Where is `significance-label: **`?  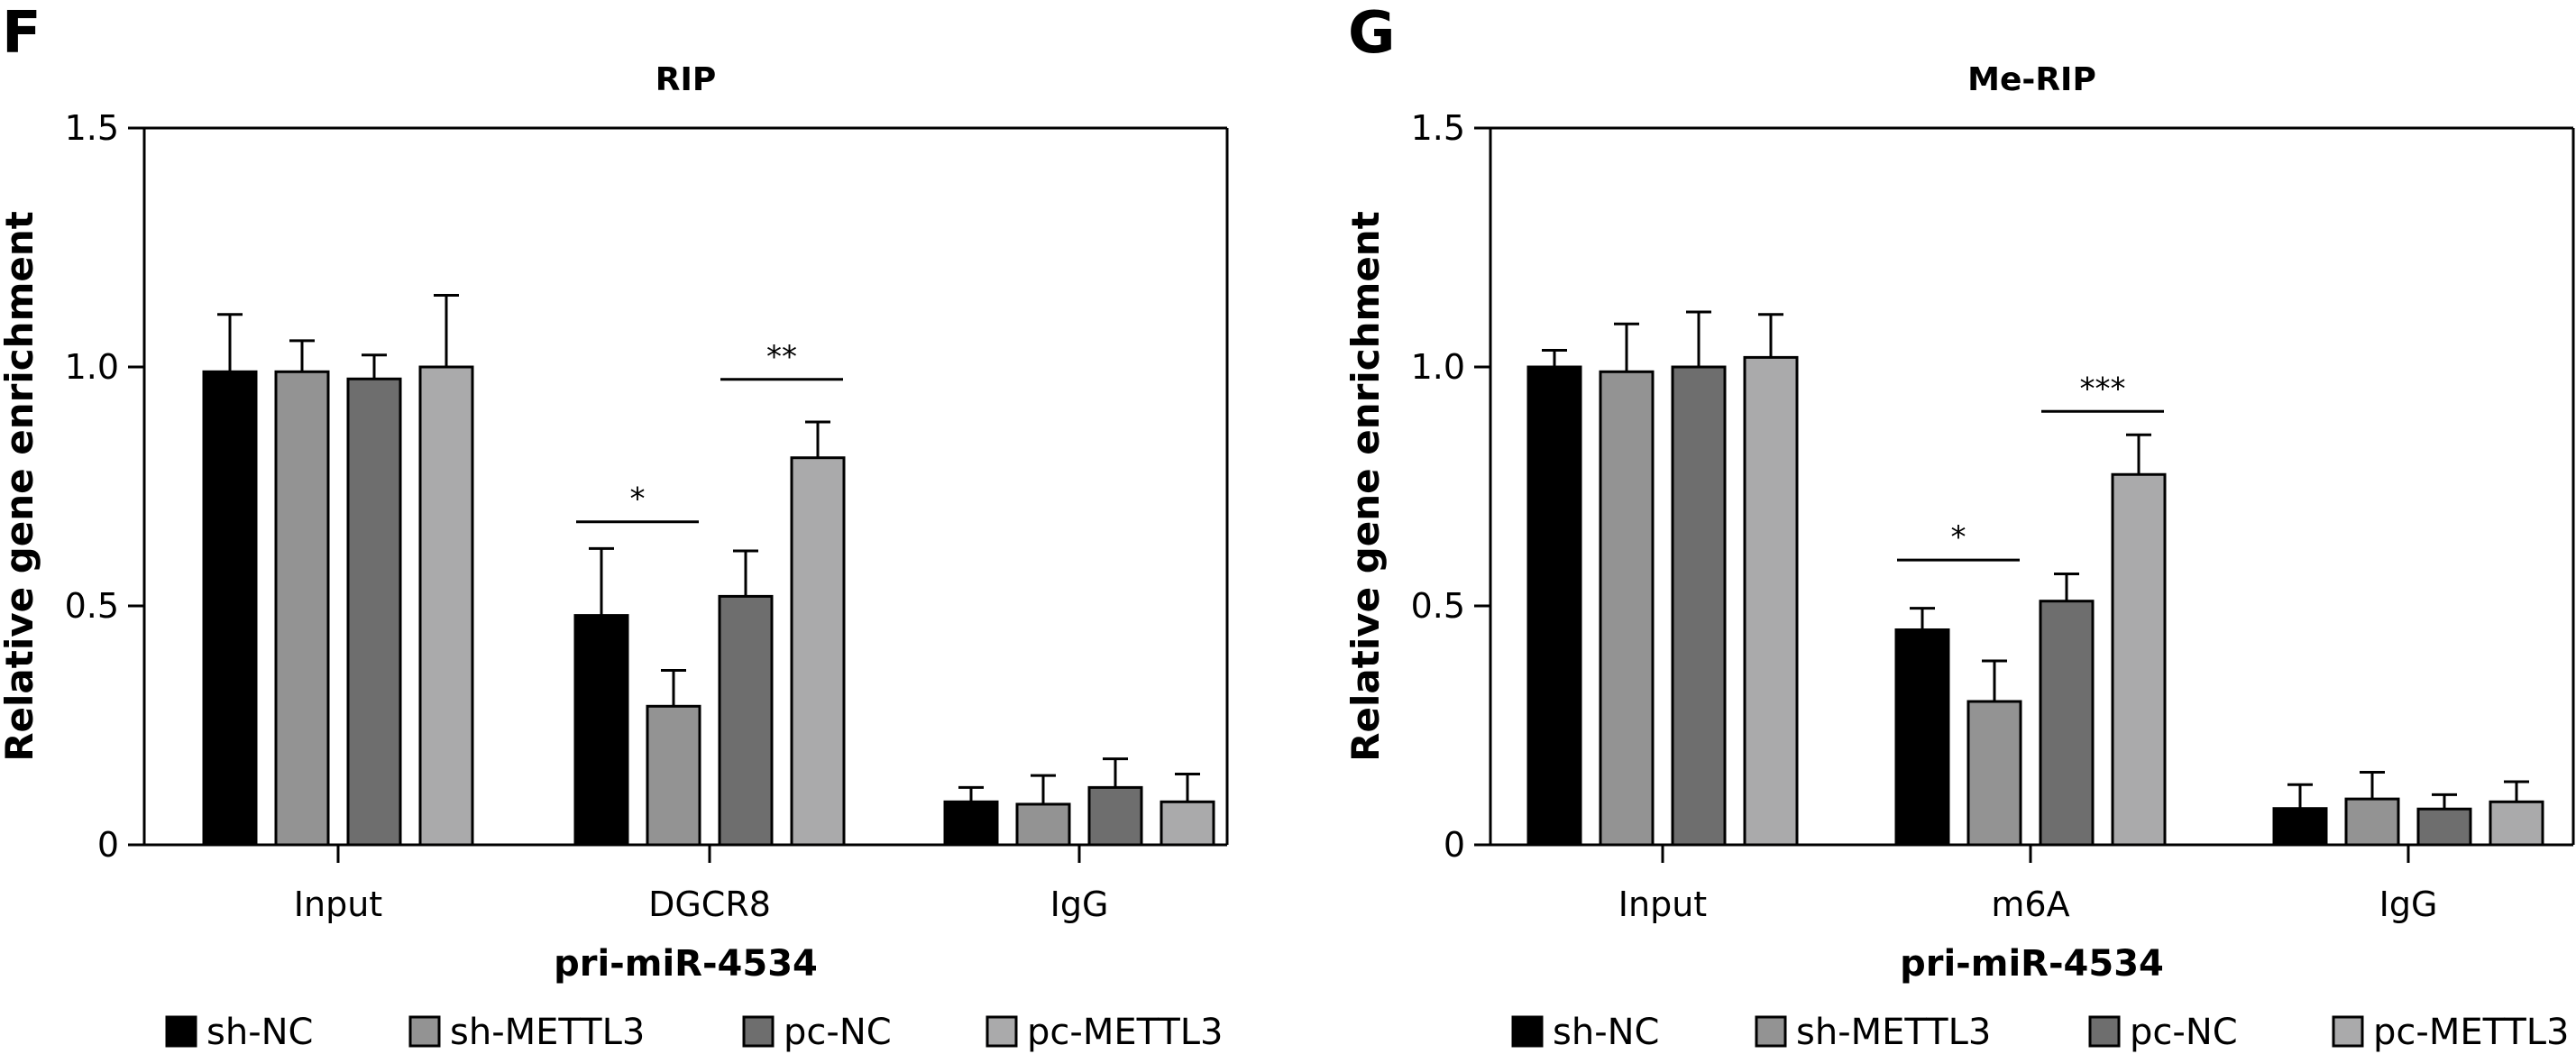
significance-label: ** is located at coordinates (781, 357).